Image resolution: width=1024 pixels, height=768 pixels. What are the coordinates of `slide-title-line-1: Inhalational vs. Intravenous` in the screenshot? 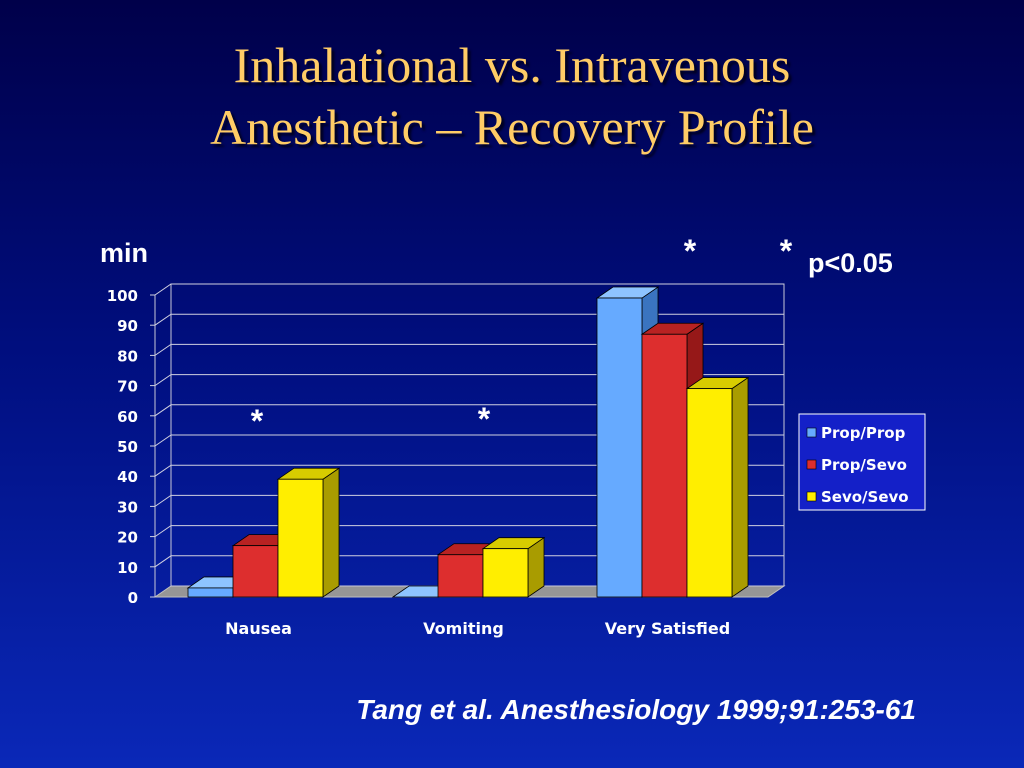 It's located at (512, 65).